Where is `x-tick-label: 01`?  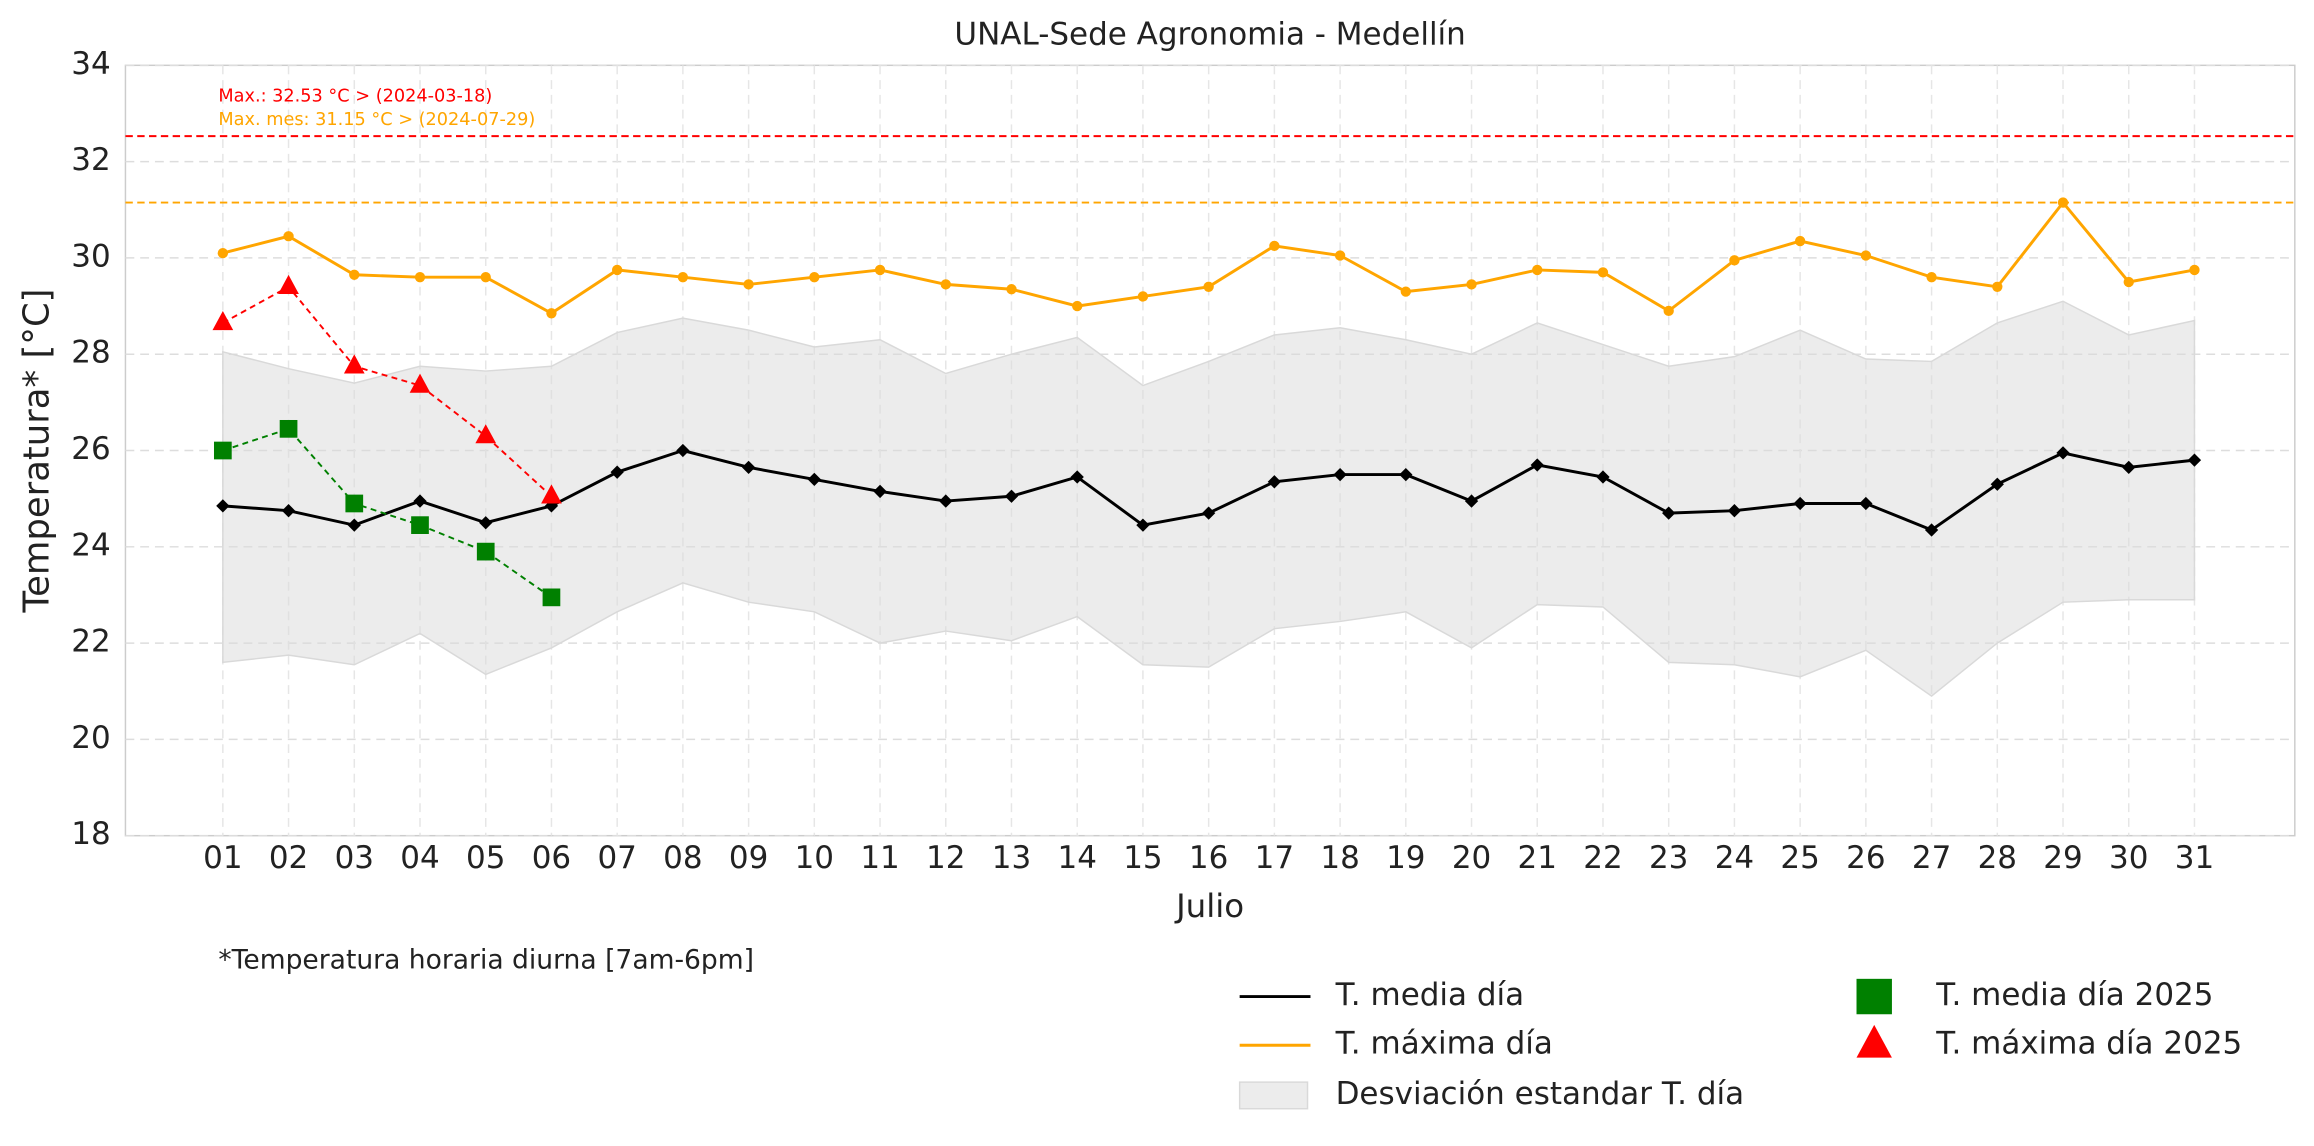
x-tick-label: 01 is located at coordinates (222, 858).